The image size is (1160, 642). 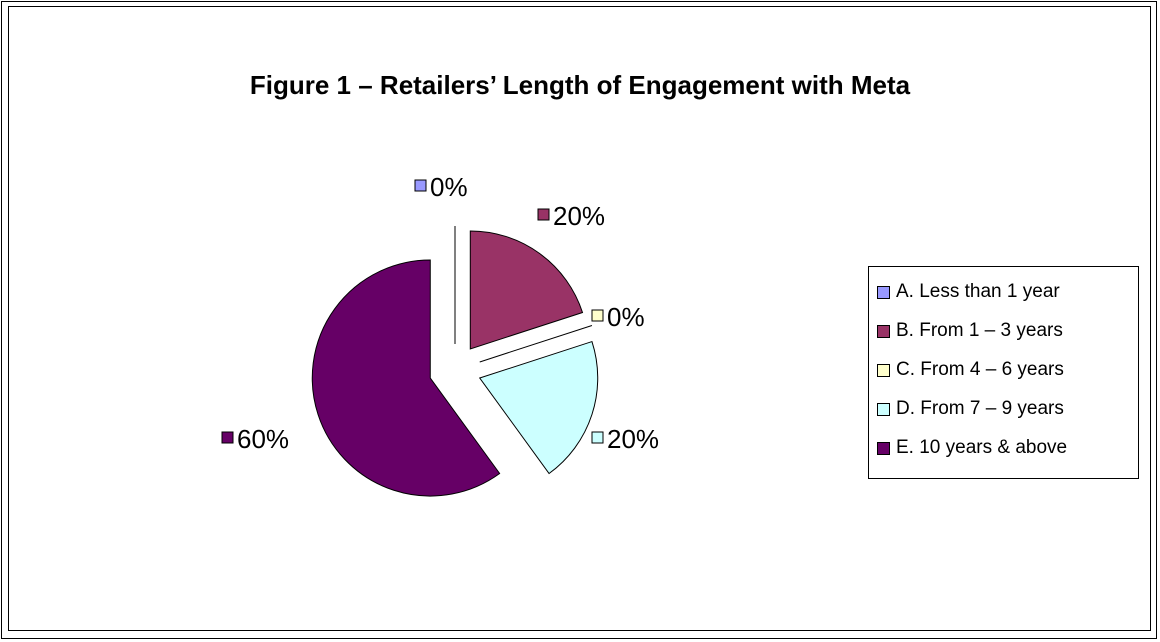 I want to click on legend-label: C. From 4 – 6 years, so click(x=980, y=369).